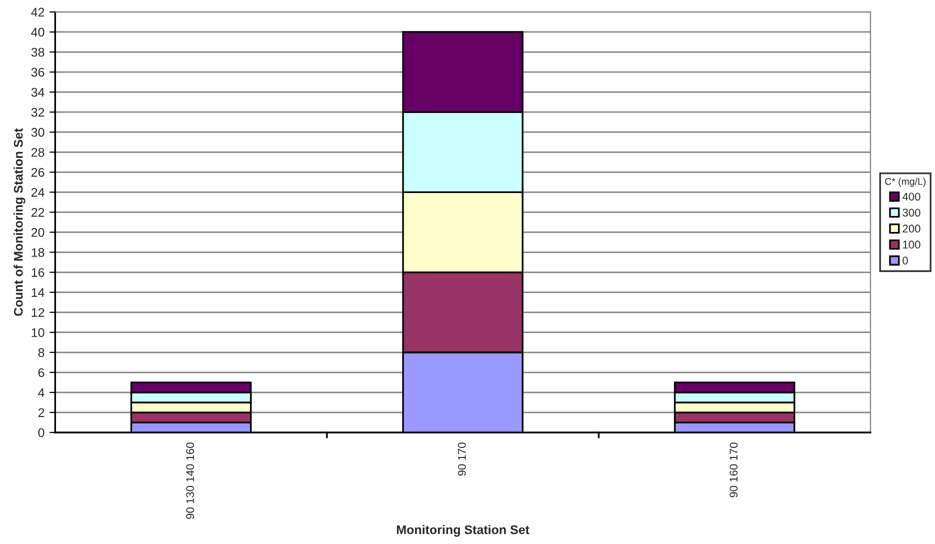  Describe the element at coordinates (905, 260) in the screenshot. I see `legend-label: 0` at that location.